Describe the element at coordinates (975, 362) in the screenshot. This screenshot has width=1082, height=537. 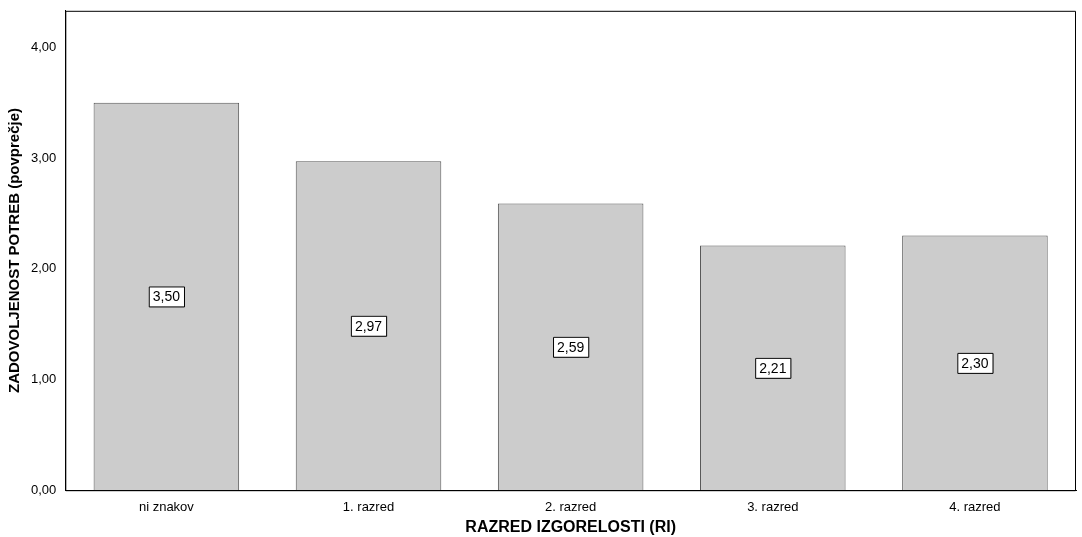
I see `data-label: 2,30` at that location.